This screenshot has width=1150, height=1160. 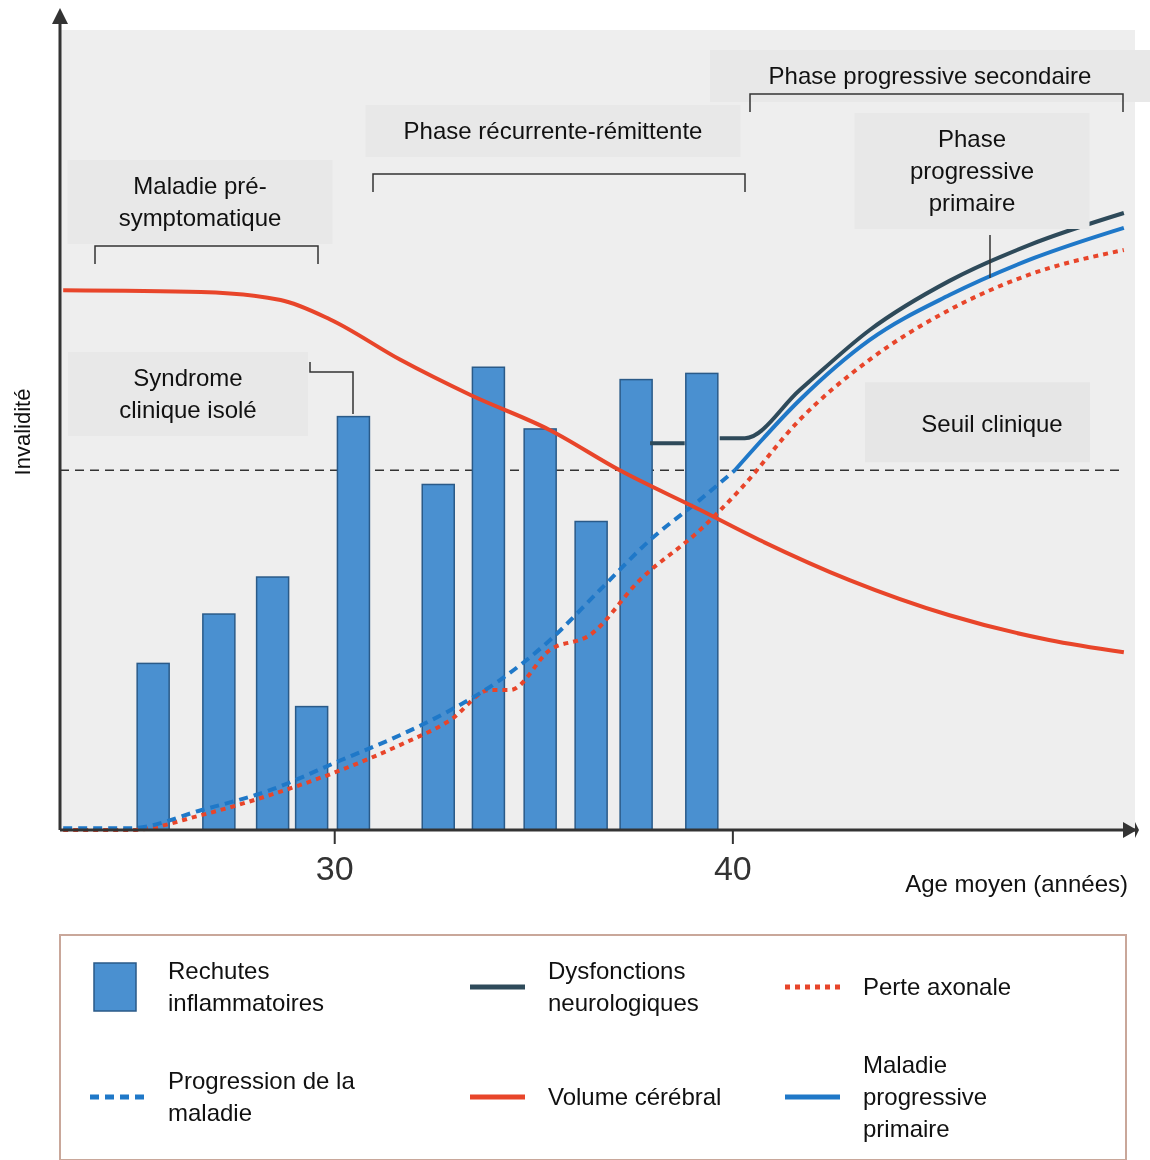 I want to click on annotation: Maladie pré-symptomatique, so click(x=200, y=201).